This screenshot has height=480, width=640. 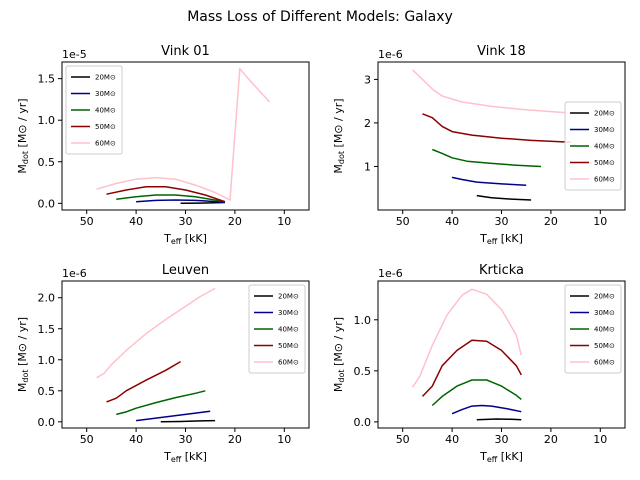 I want to click on figure-title: Mass Loss of Different Models: Galaxy, so click(x=320, y=17).